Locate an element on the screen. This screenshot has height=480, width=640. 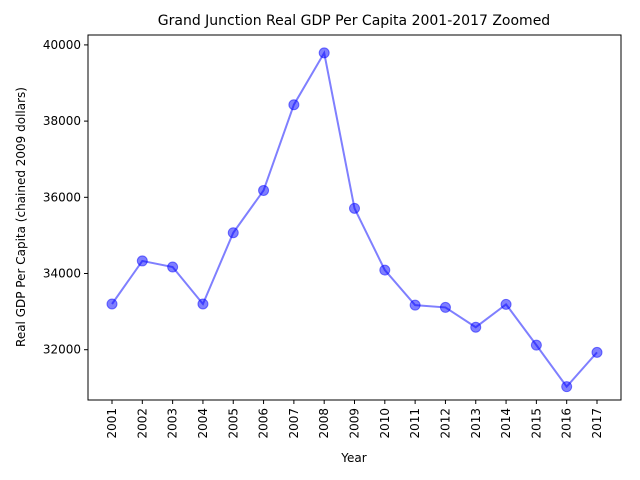
x-tick-label: 2002 is located at coordinates (142, 423).